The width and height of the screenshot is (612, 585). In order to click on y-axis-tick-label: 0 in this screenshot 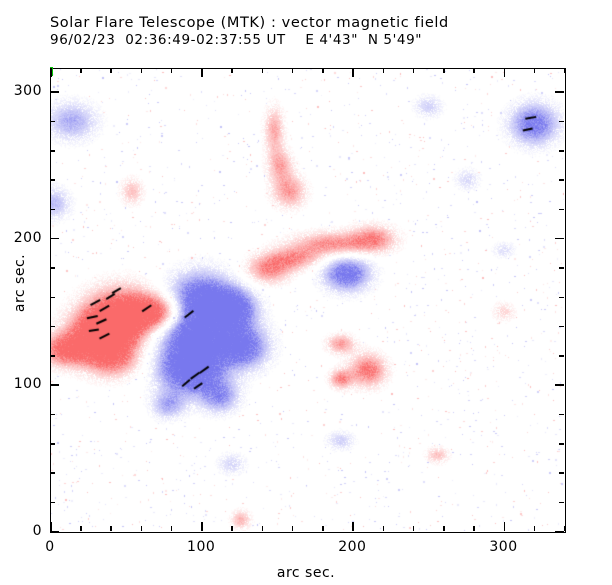, I will do `click(37, 531)`.